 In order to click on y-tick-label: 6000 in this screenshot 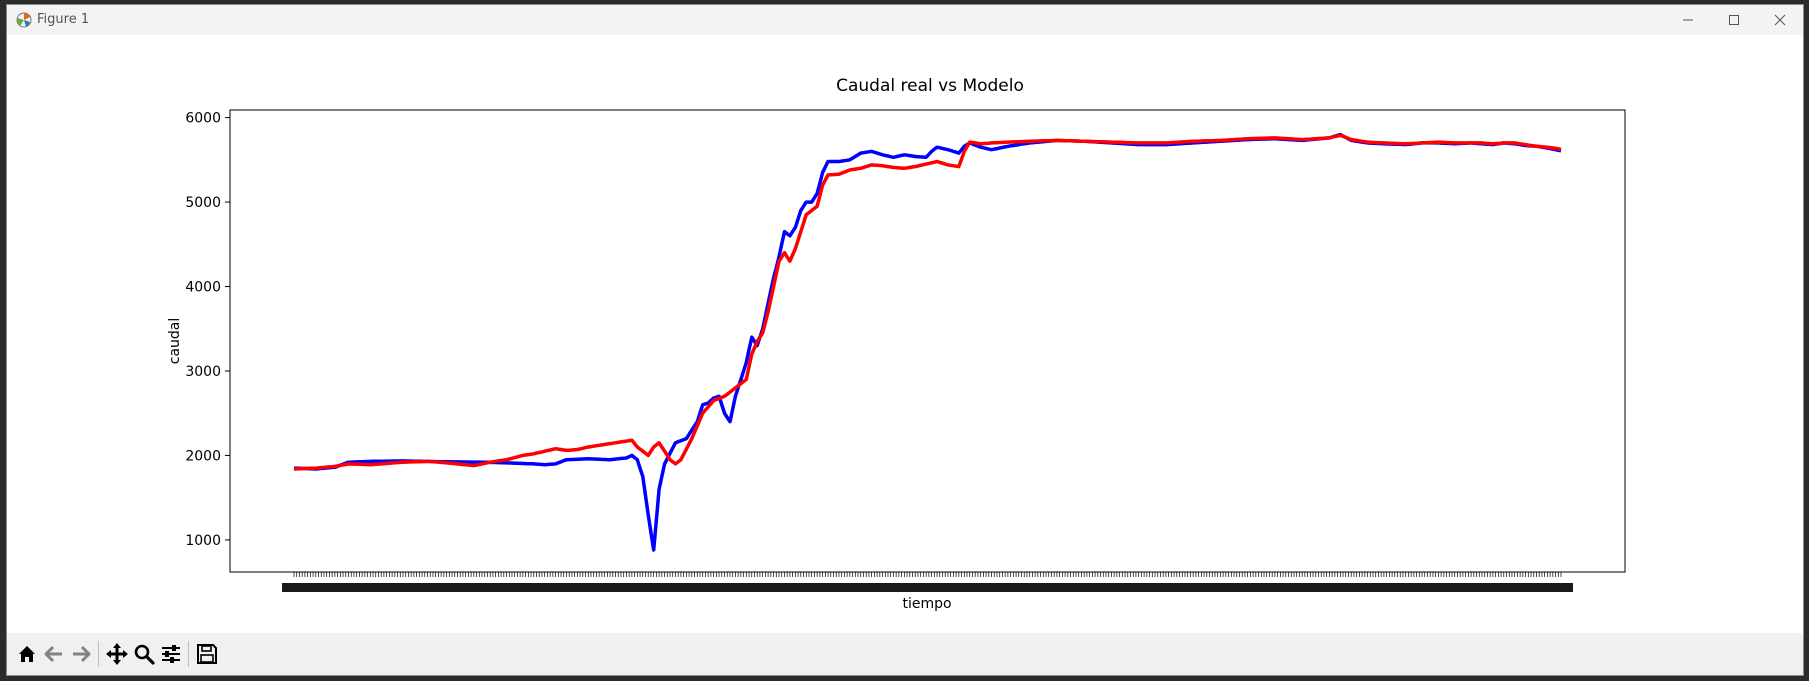, I will do `click(203, 119)`.